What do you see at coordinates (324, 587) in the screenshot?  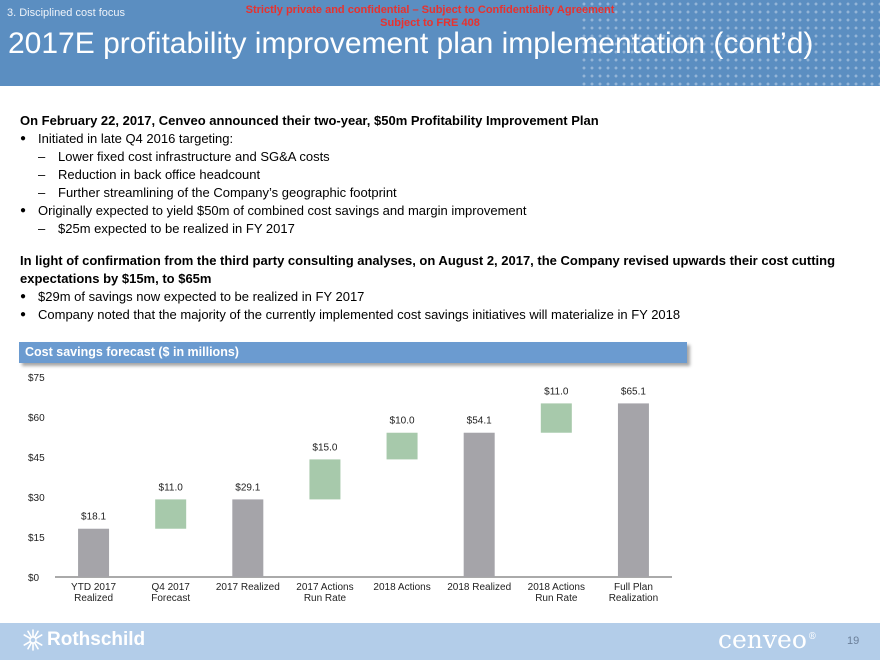 I see `x-tick-label: 2017 Actions` at bounding box center [324, 587].